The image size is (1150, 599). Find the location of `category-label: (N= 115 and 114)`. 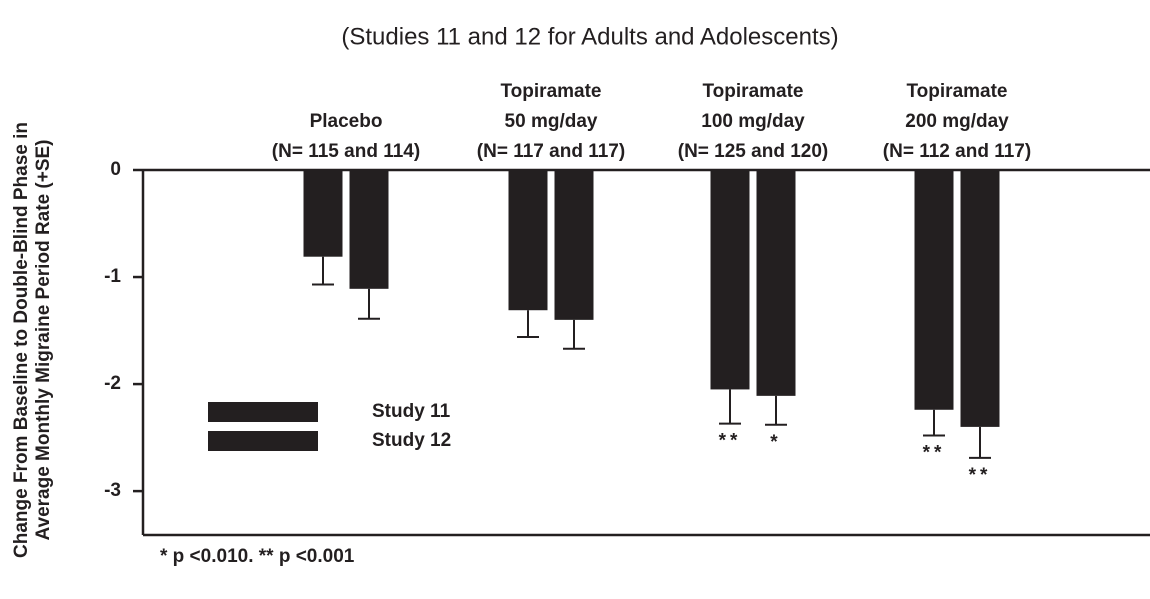

category-label: (N= 115 and 114) is located at coordinates (346, 151).